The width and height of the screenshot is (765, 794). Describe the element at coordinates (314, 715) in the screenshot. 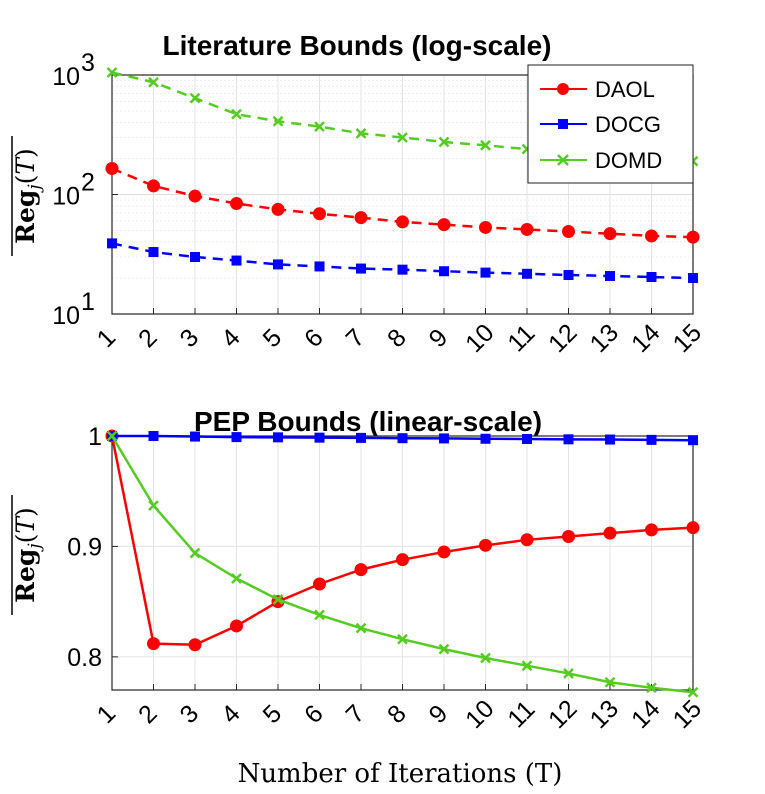

I see `x-tick-label: 6` at that location.